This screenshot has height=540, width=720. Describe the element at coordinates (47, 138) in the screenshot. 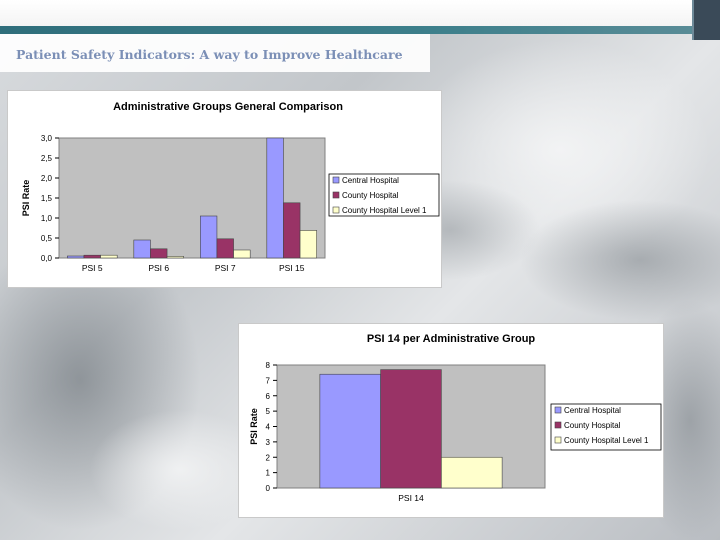

I see `y-tick-label: 3,0` at that location.